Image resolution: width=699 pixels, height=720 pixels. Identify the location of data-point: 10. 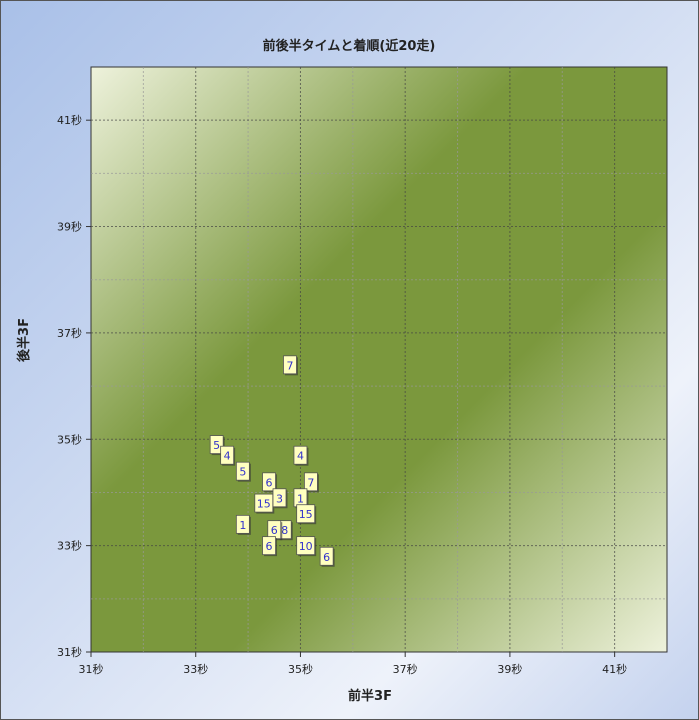
(306, 546).